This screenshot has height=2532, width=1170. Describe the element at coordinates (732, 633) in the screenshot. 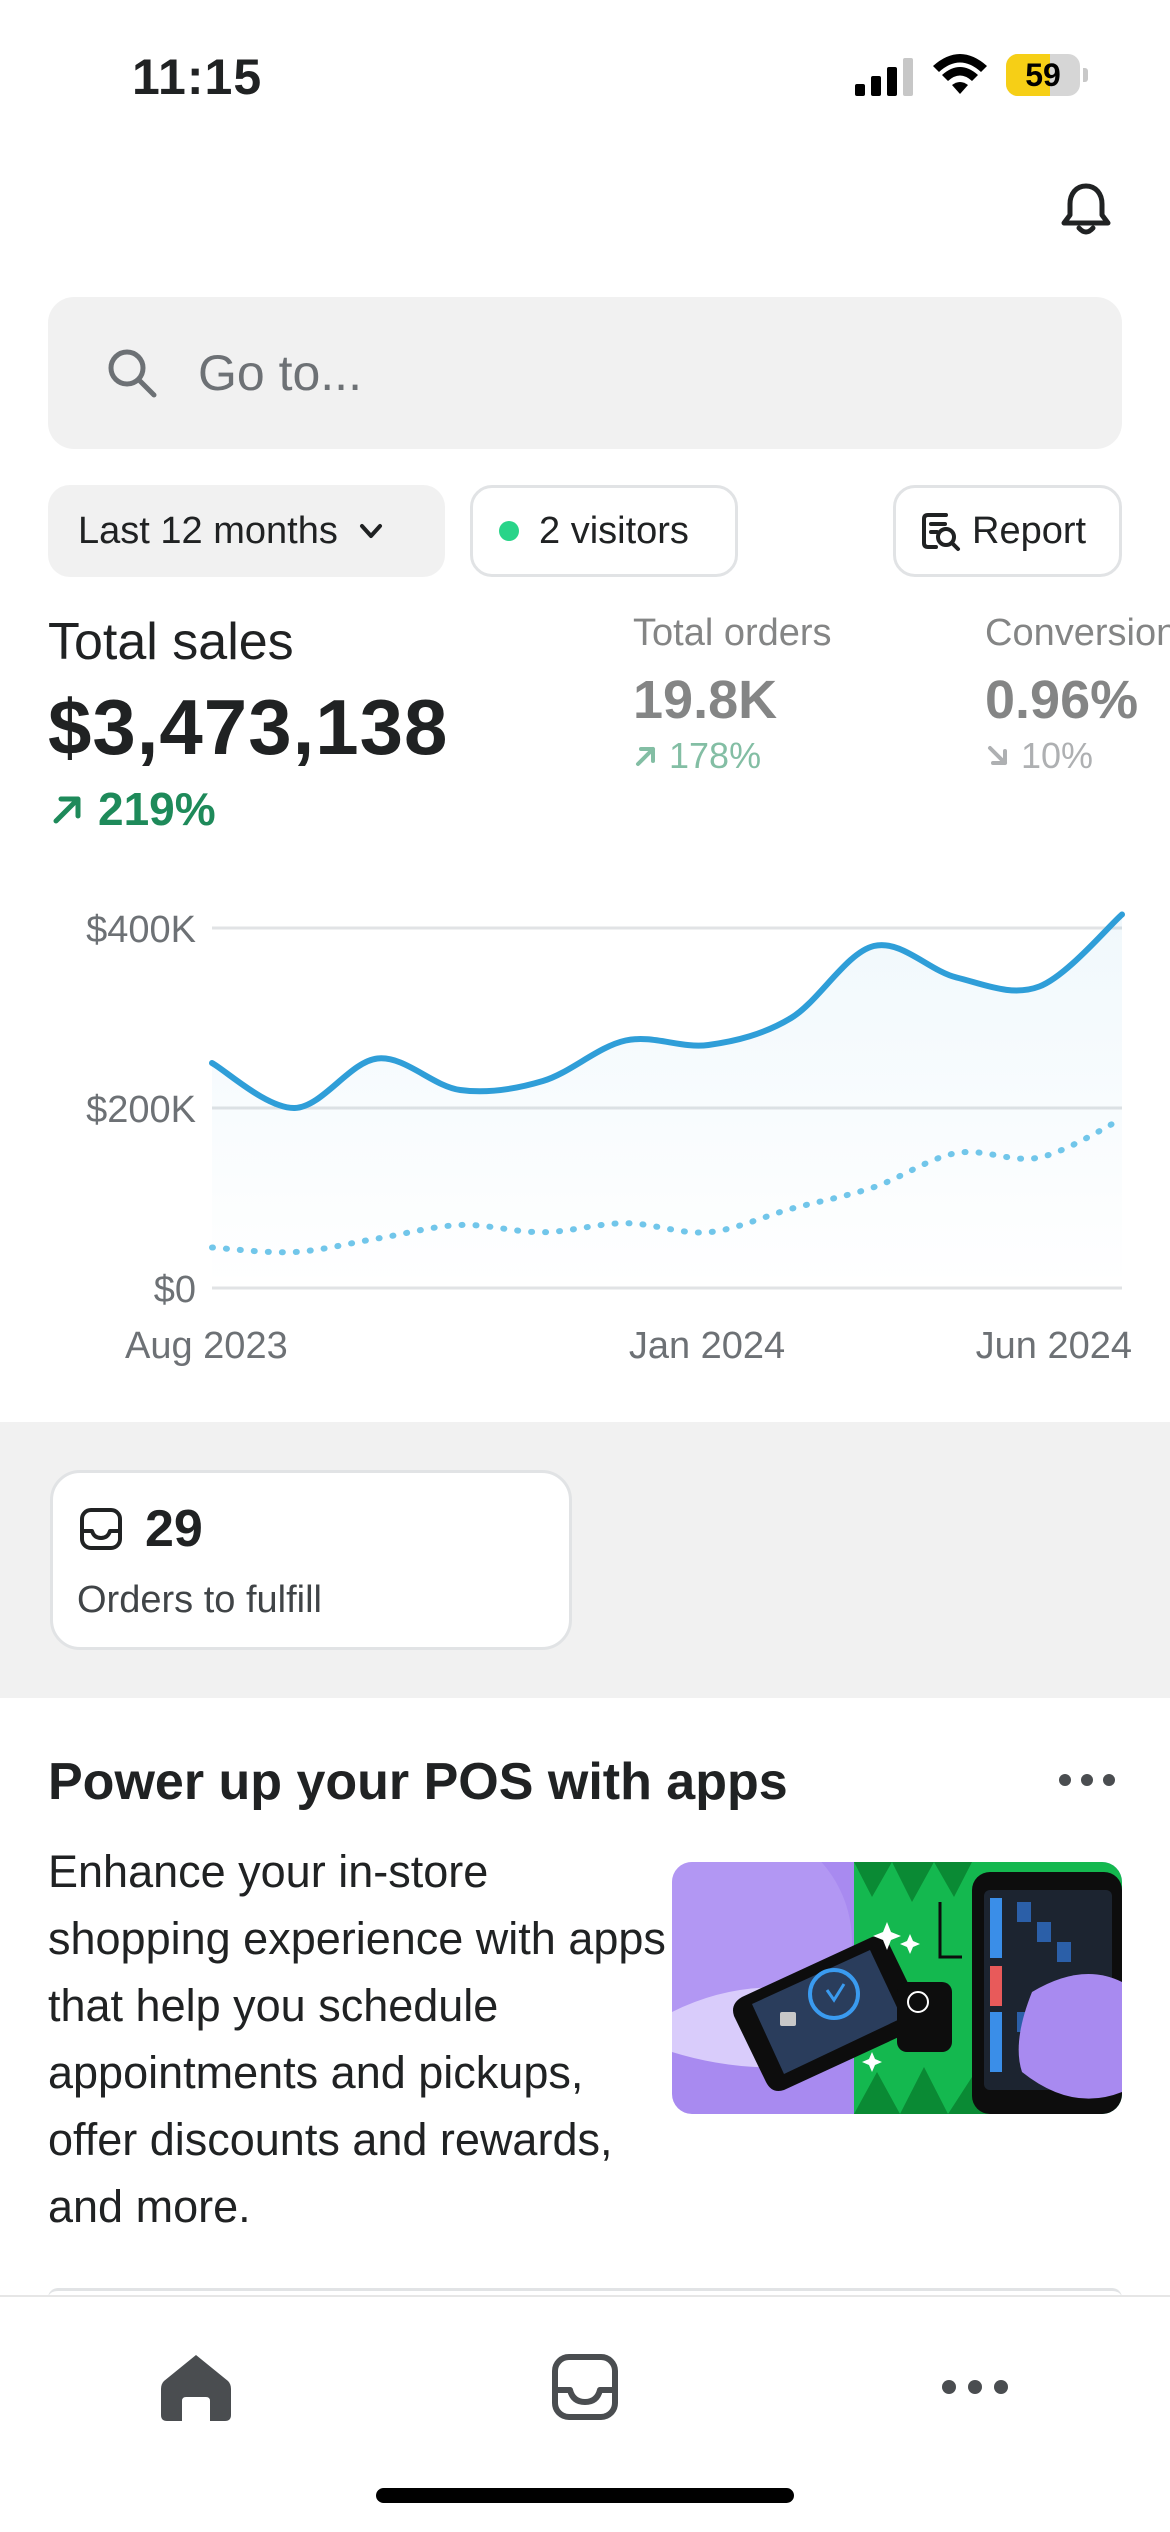

I see `total-orders-label: Total orders` at that location.